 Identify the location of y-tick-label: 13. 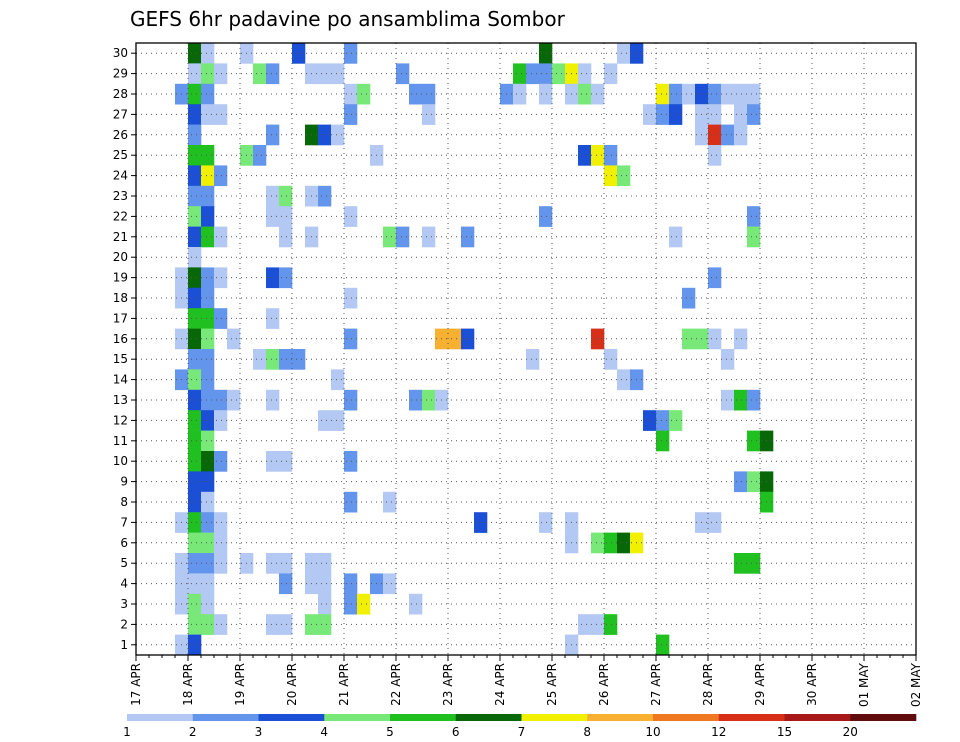
(120, 400).